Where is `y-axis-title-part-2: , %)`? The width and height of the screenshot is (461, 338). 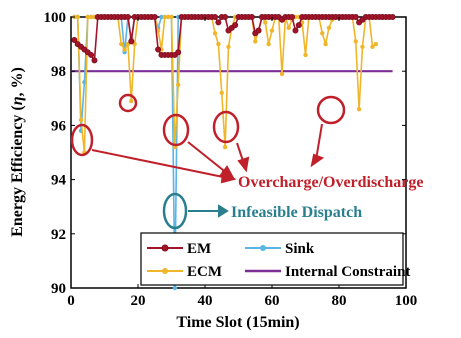 y-axis-title-part-2: , %) is located at coordinates (17, 81).